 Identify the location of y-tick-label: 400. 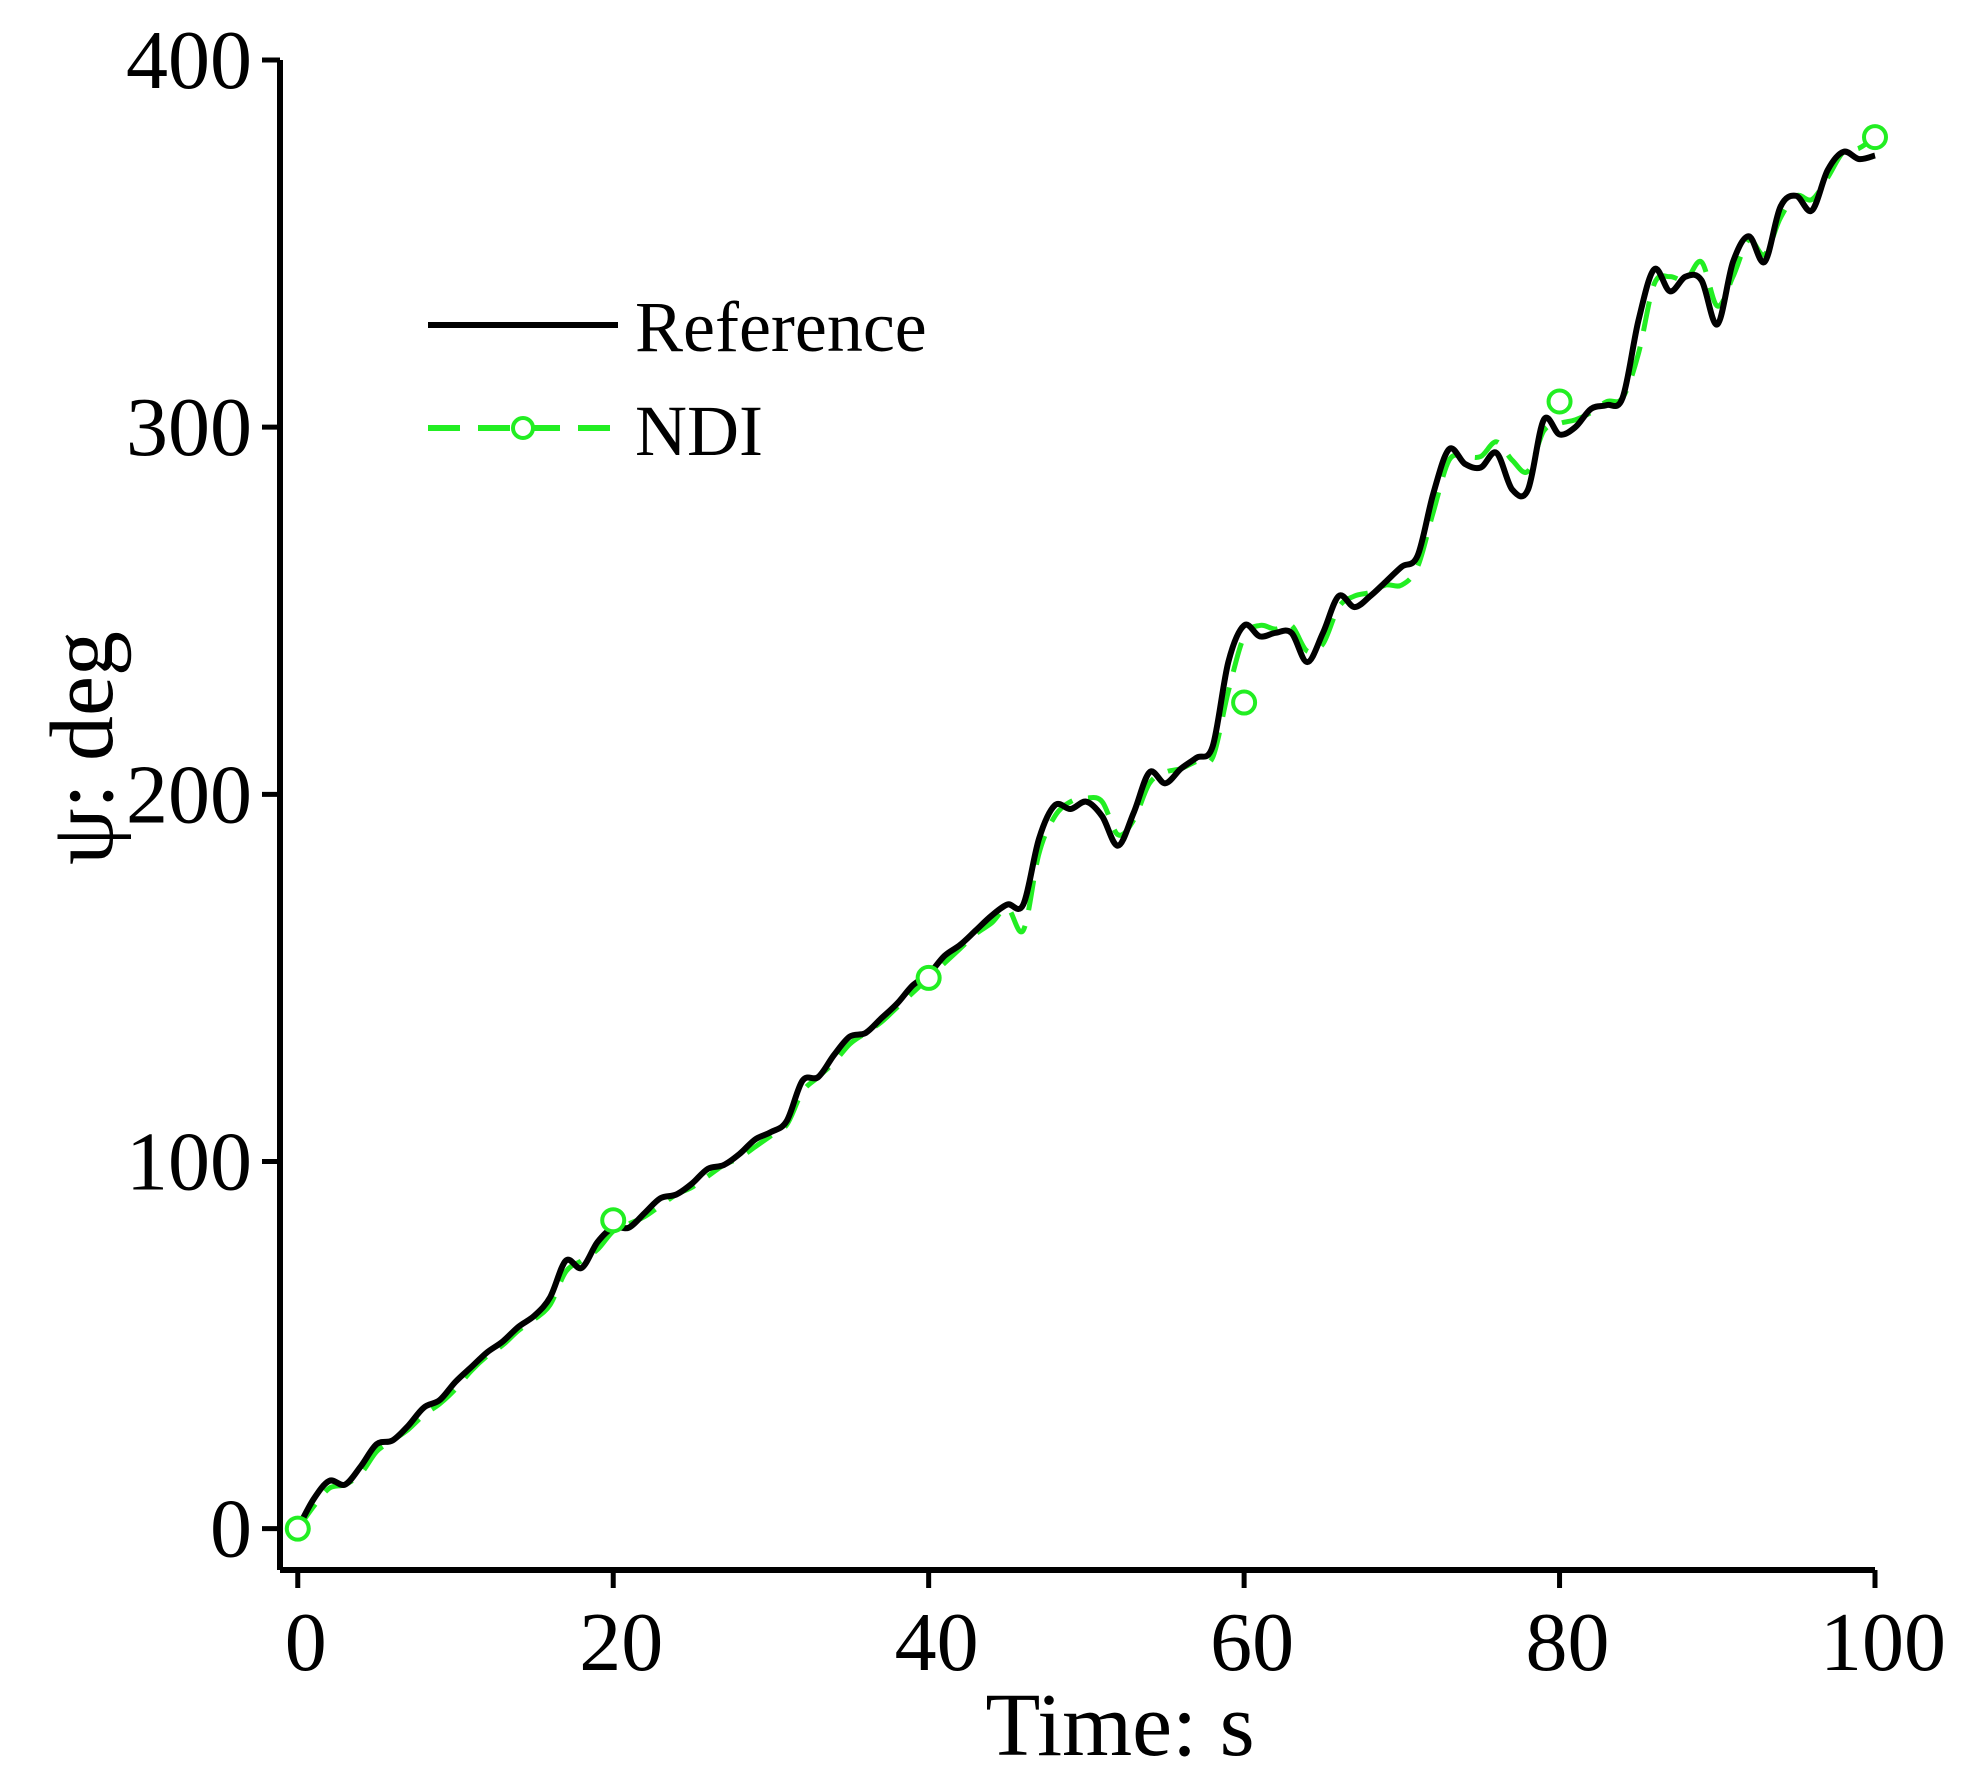
(189, 60).